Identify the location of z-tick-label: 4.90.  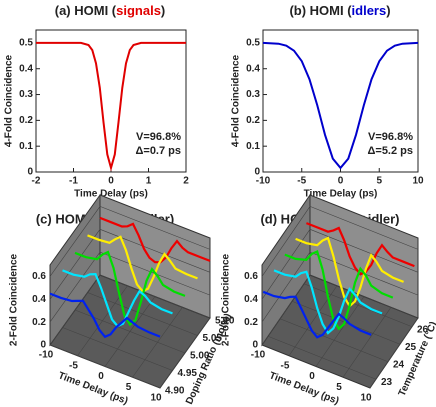
(175, 391).